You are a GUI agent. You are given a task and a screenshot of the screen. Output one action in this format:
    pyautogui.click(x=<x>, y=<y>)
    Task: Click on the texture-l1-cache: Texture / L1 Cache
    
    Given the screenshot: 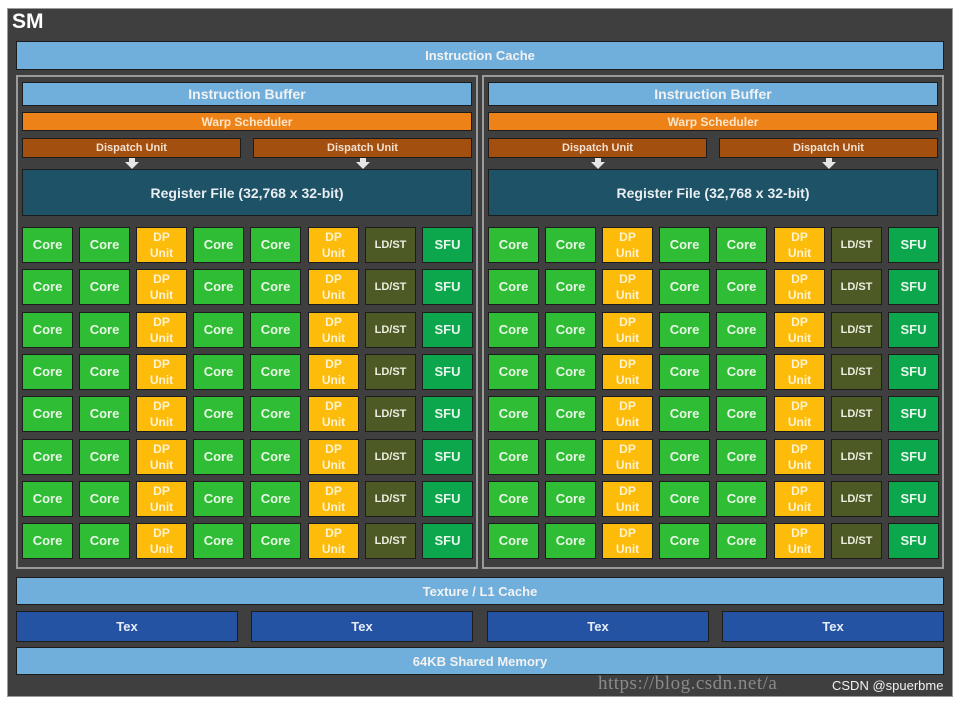 What is the action you would take?
    pyautogui.click(x=480, y=591)
    